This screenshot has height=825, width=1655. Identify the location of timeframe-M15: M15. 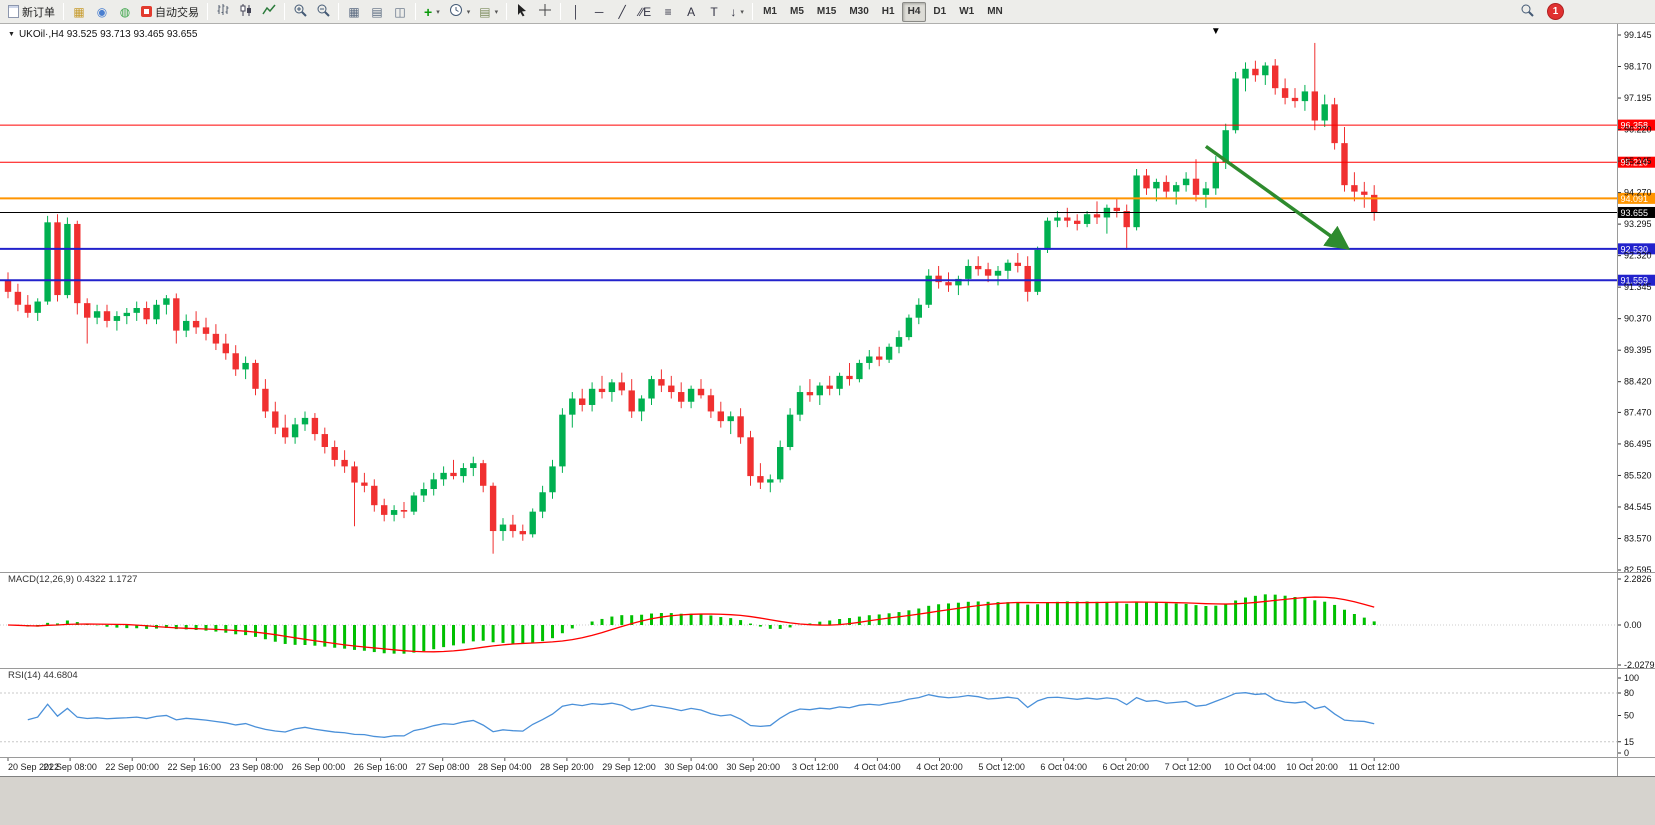
(826, 11).